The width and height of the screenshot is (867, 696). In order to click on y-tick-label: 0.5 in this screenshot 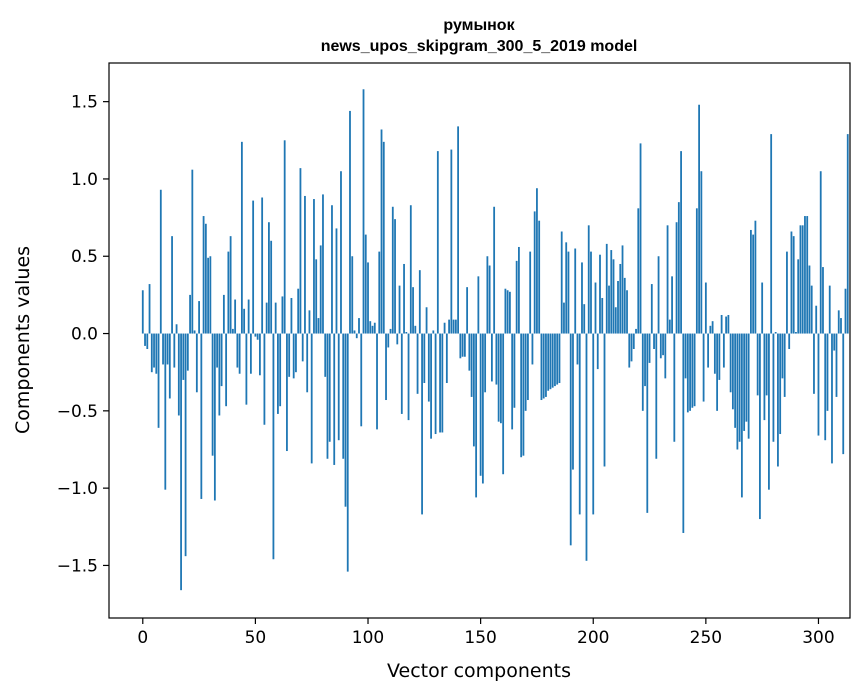, I will do `click(84, 257)`.